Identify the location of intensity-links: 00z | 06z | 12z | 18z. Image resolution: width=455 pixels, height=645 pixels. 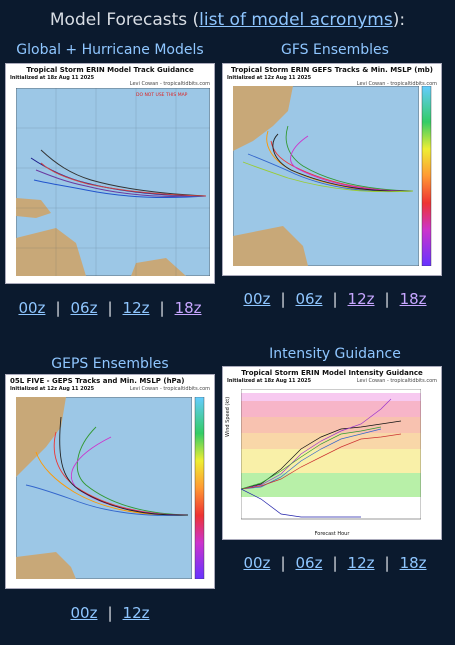
(335, 563).